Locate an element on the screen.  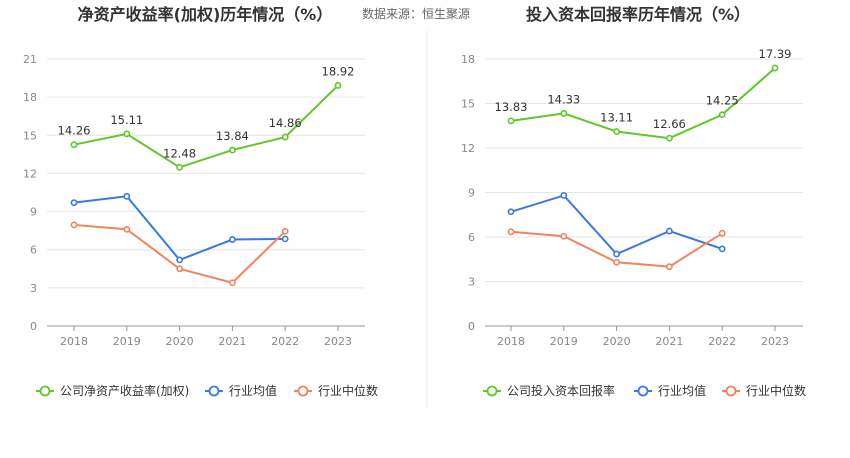
chart-1-x-tick-label: 2018 is located at coordinates (74, 341).